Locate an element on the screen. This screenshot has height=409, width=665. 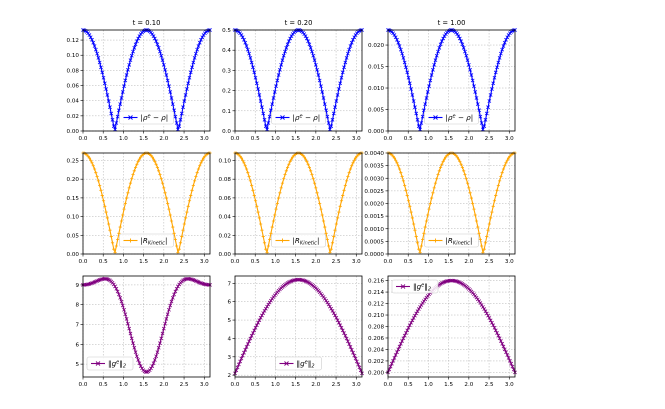
y-tick-label: 0.5 is located at coordinates (226, 31).